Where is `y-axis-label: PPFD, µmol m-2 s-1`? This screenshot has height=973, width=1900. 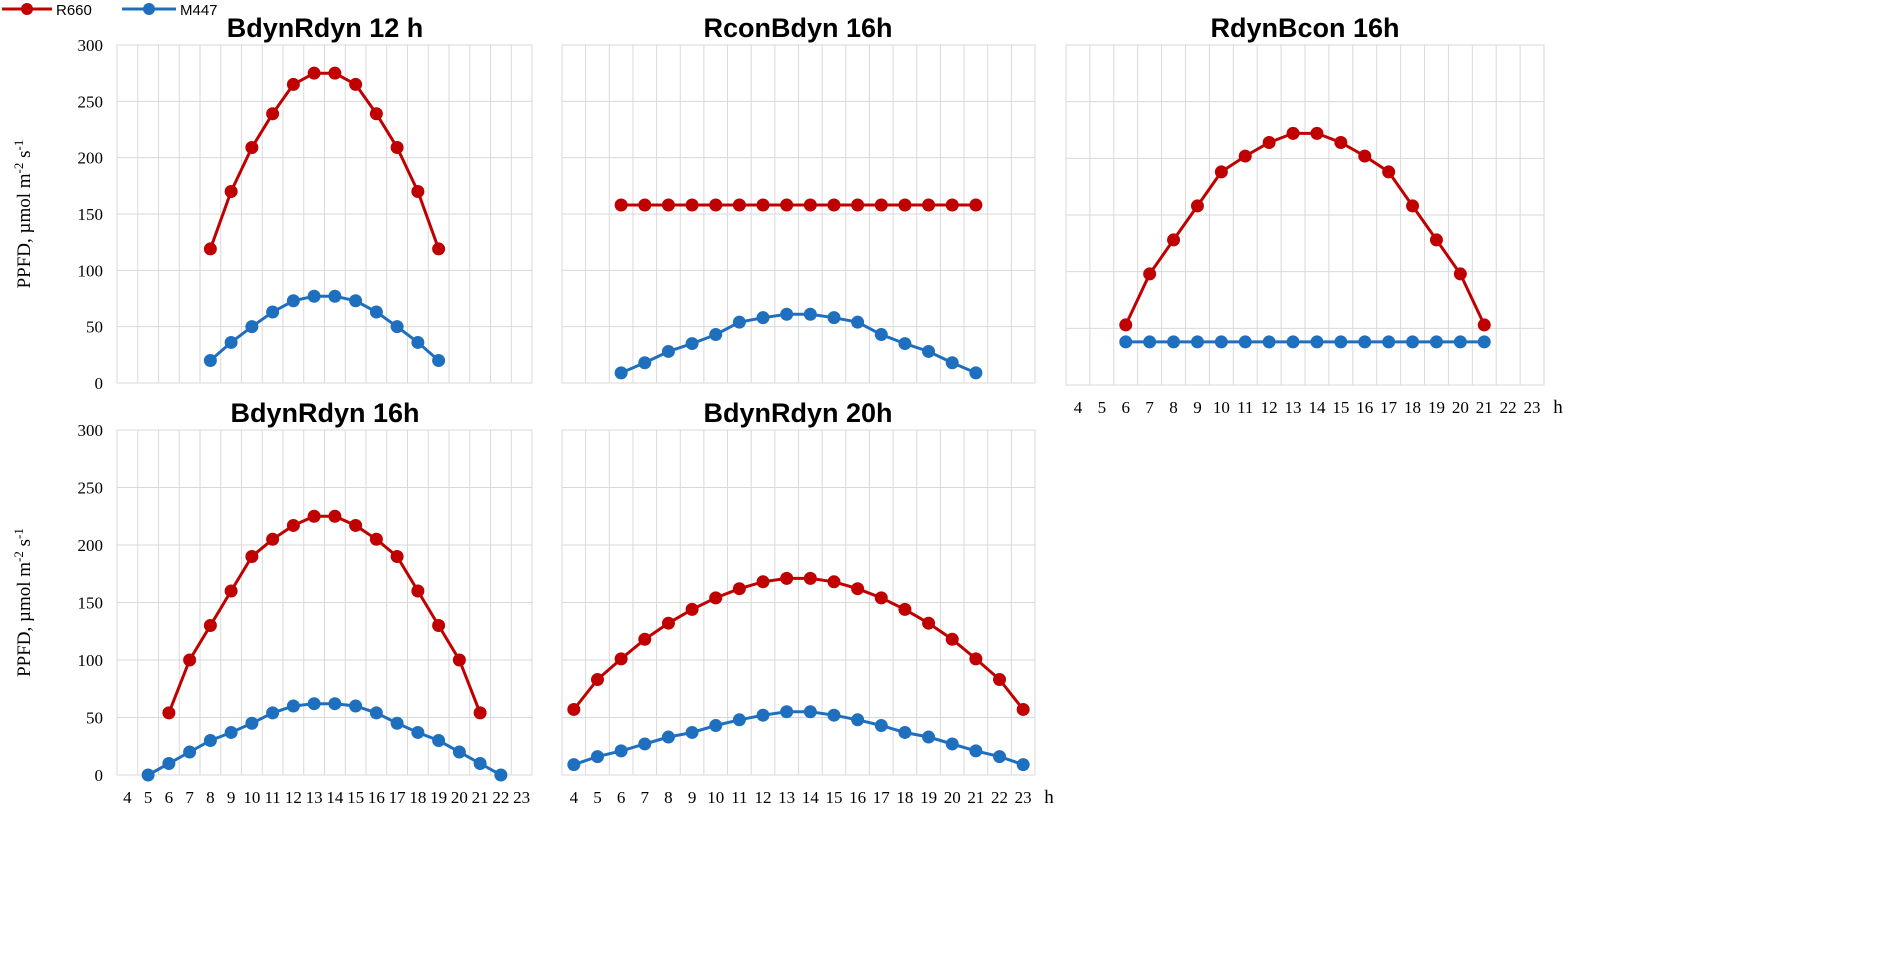
y-axis-label: PPFD, µmol m-2 s-1 is located at coordinates (23, 602).